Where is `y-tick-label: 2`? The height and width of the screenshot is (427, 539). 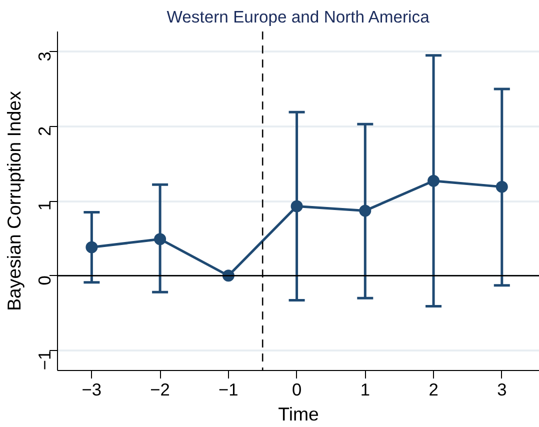 y-tick-label: 2 is located at coordinates (44, 131).